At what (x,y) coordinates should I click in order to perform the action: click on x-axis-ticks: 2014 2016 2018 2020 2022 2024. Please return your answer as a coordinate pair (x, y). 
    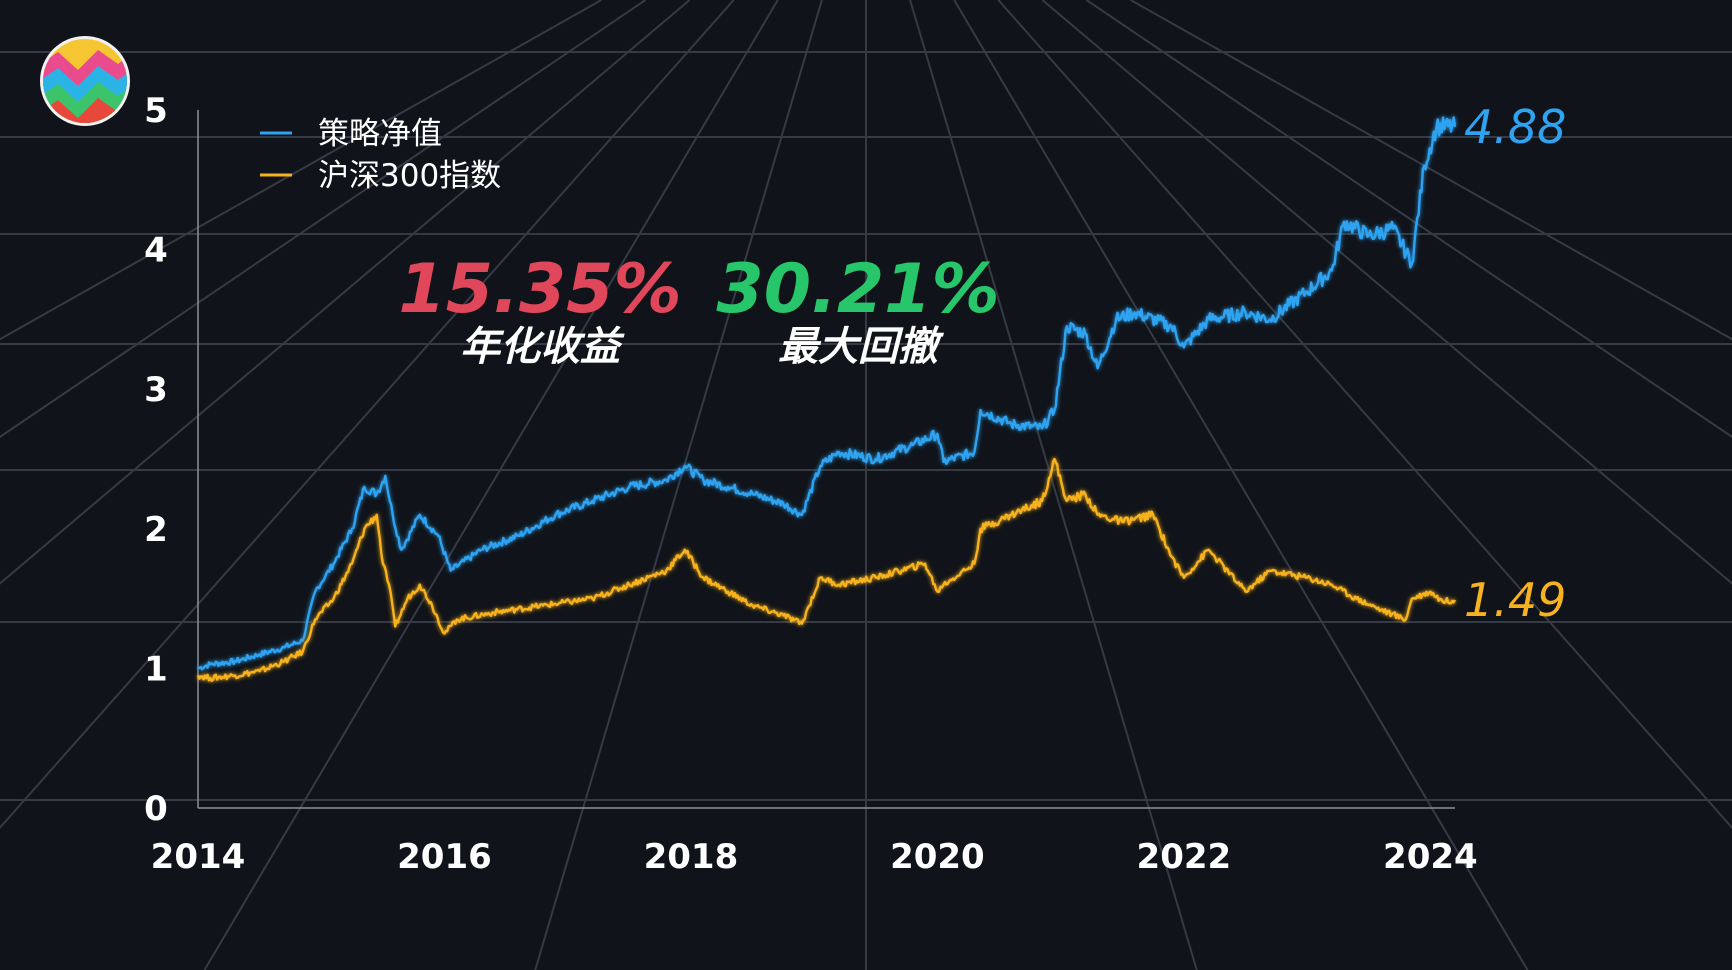
    Looking at the image, I should click on (814, 857).